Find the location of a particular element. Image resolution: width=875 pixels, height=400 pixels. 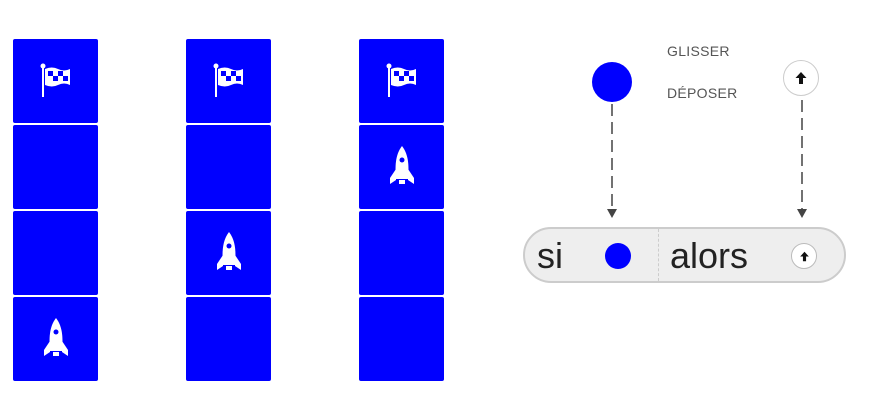

block-divider is located at coordinates (658, 255).